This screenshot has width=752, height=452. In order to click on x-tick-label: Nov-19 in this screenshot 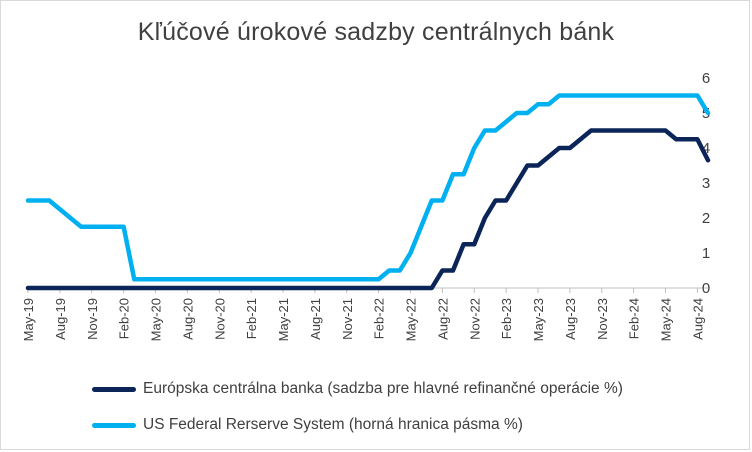, I will do `click(92, 319)`.